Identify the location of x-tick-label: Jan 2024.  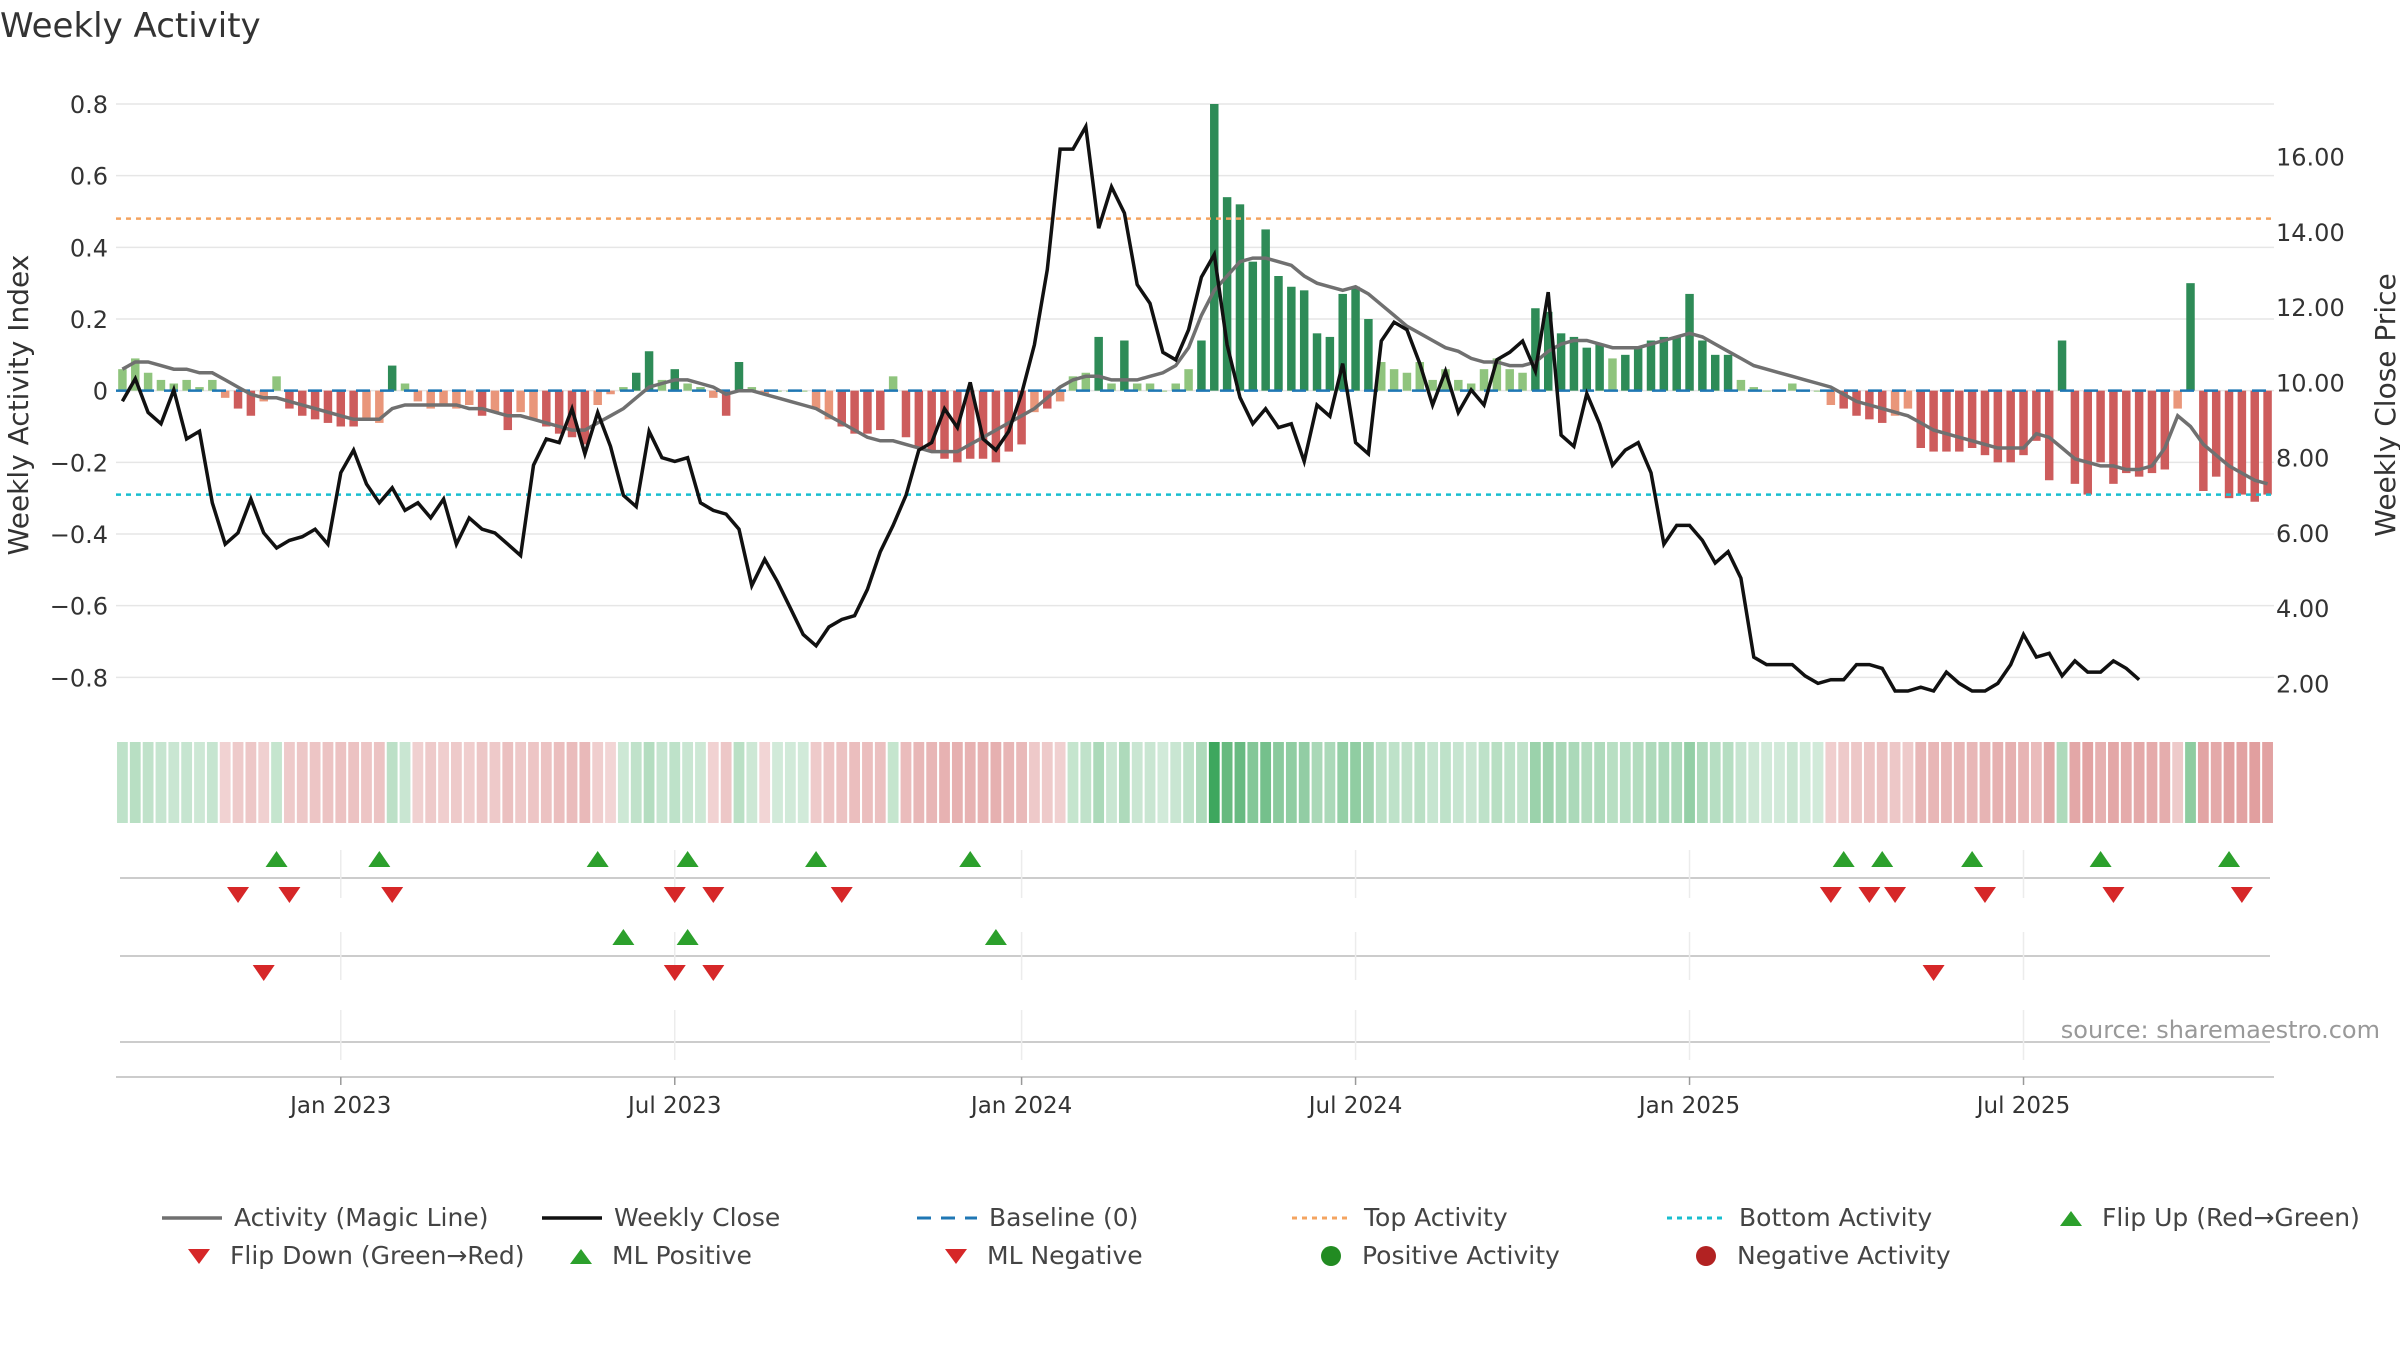
(1020, 1106).